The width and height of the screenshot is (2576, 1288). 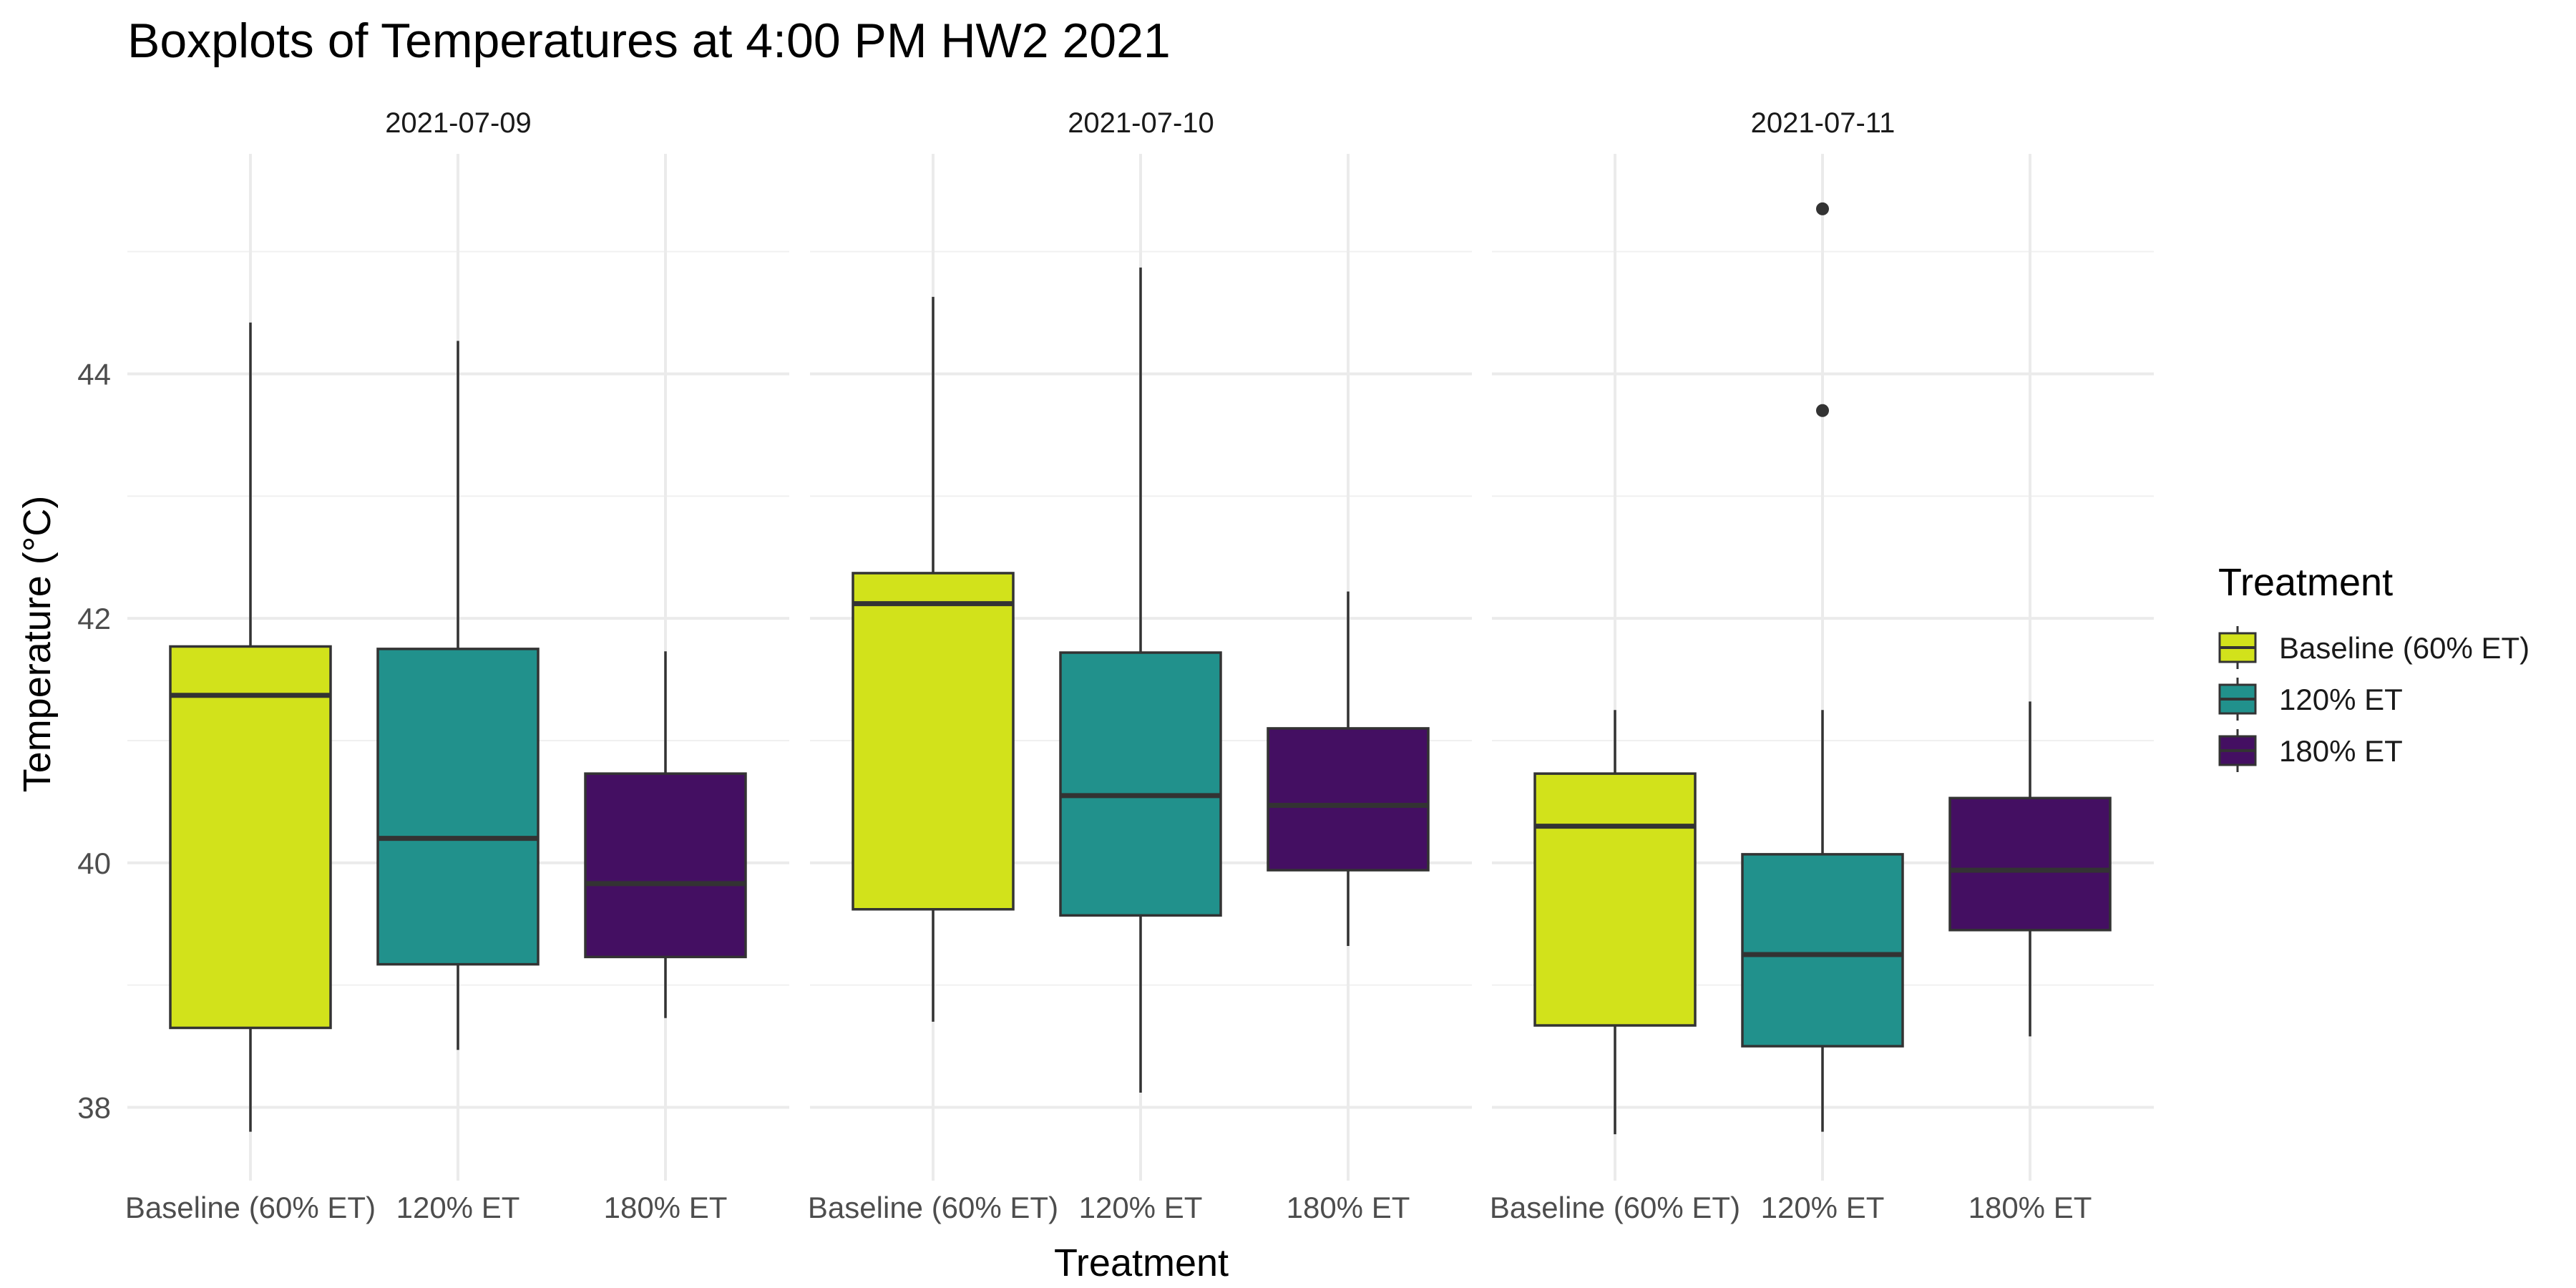 I want to click on legend-title: Treatment, so click(x=2305, y=582).